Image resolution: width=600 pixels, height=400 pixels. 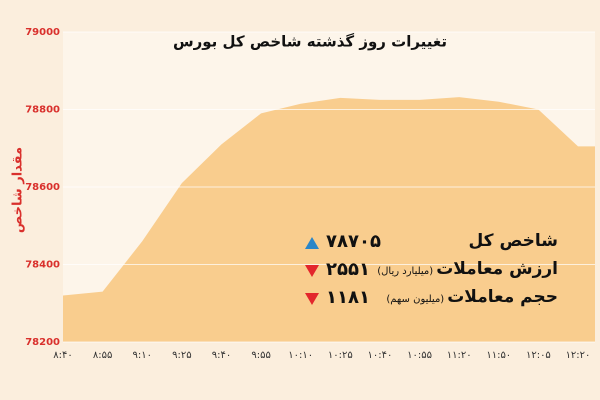 I want to click on x-tick-label: ۹:۴۰, so click(x=221, y=355).